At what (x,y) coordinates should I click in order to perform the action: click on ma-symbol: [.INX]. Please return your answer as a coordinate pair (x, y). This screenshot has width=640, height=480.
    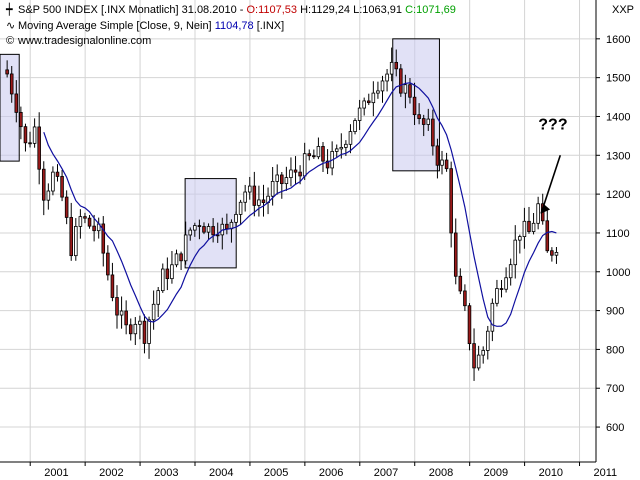
    Looking at the image, I should click on (269, 26).